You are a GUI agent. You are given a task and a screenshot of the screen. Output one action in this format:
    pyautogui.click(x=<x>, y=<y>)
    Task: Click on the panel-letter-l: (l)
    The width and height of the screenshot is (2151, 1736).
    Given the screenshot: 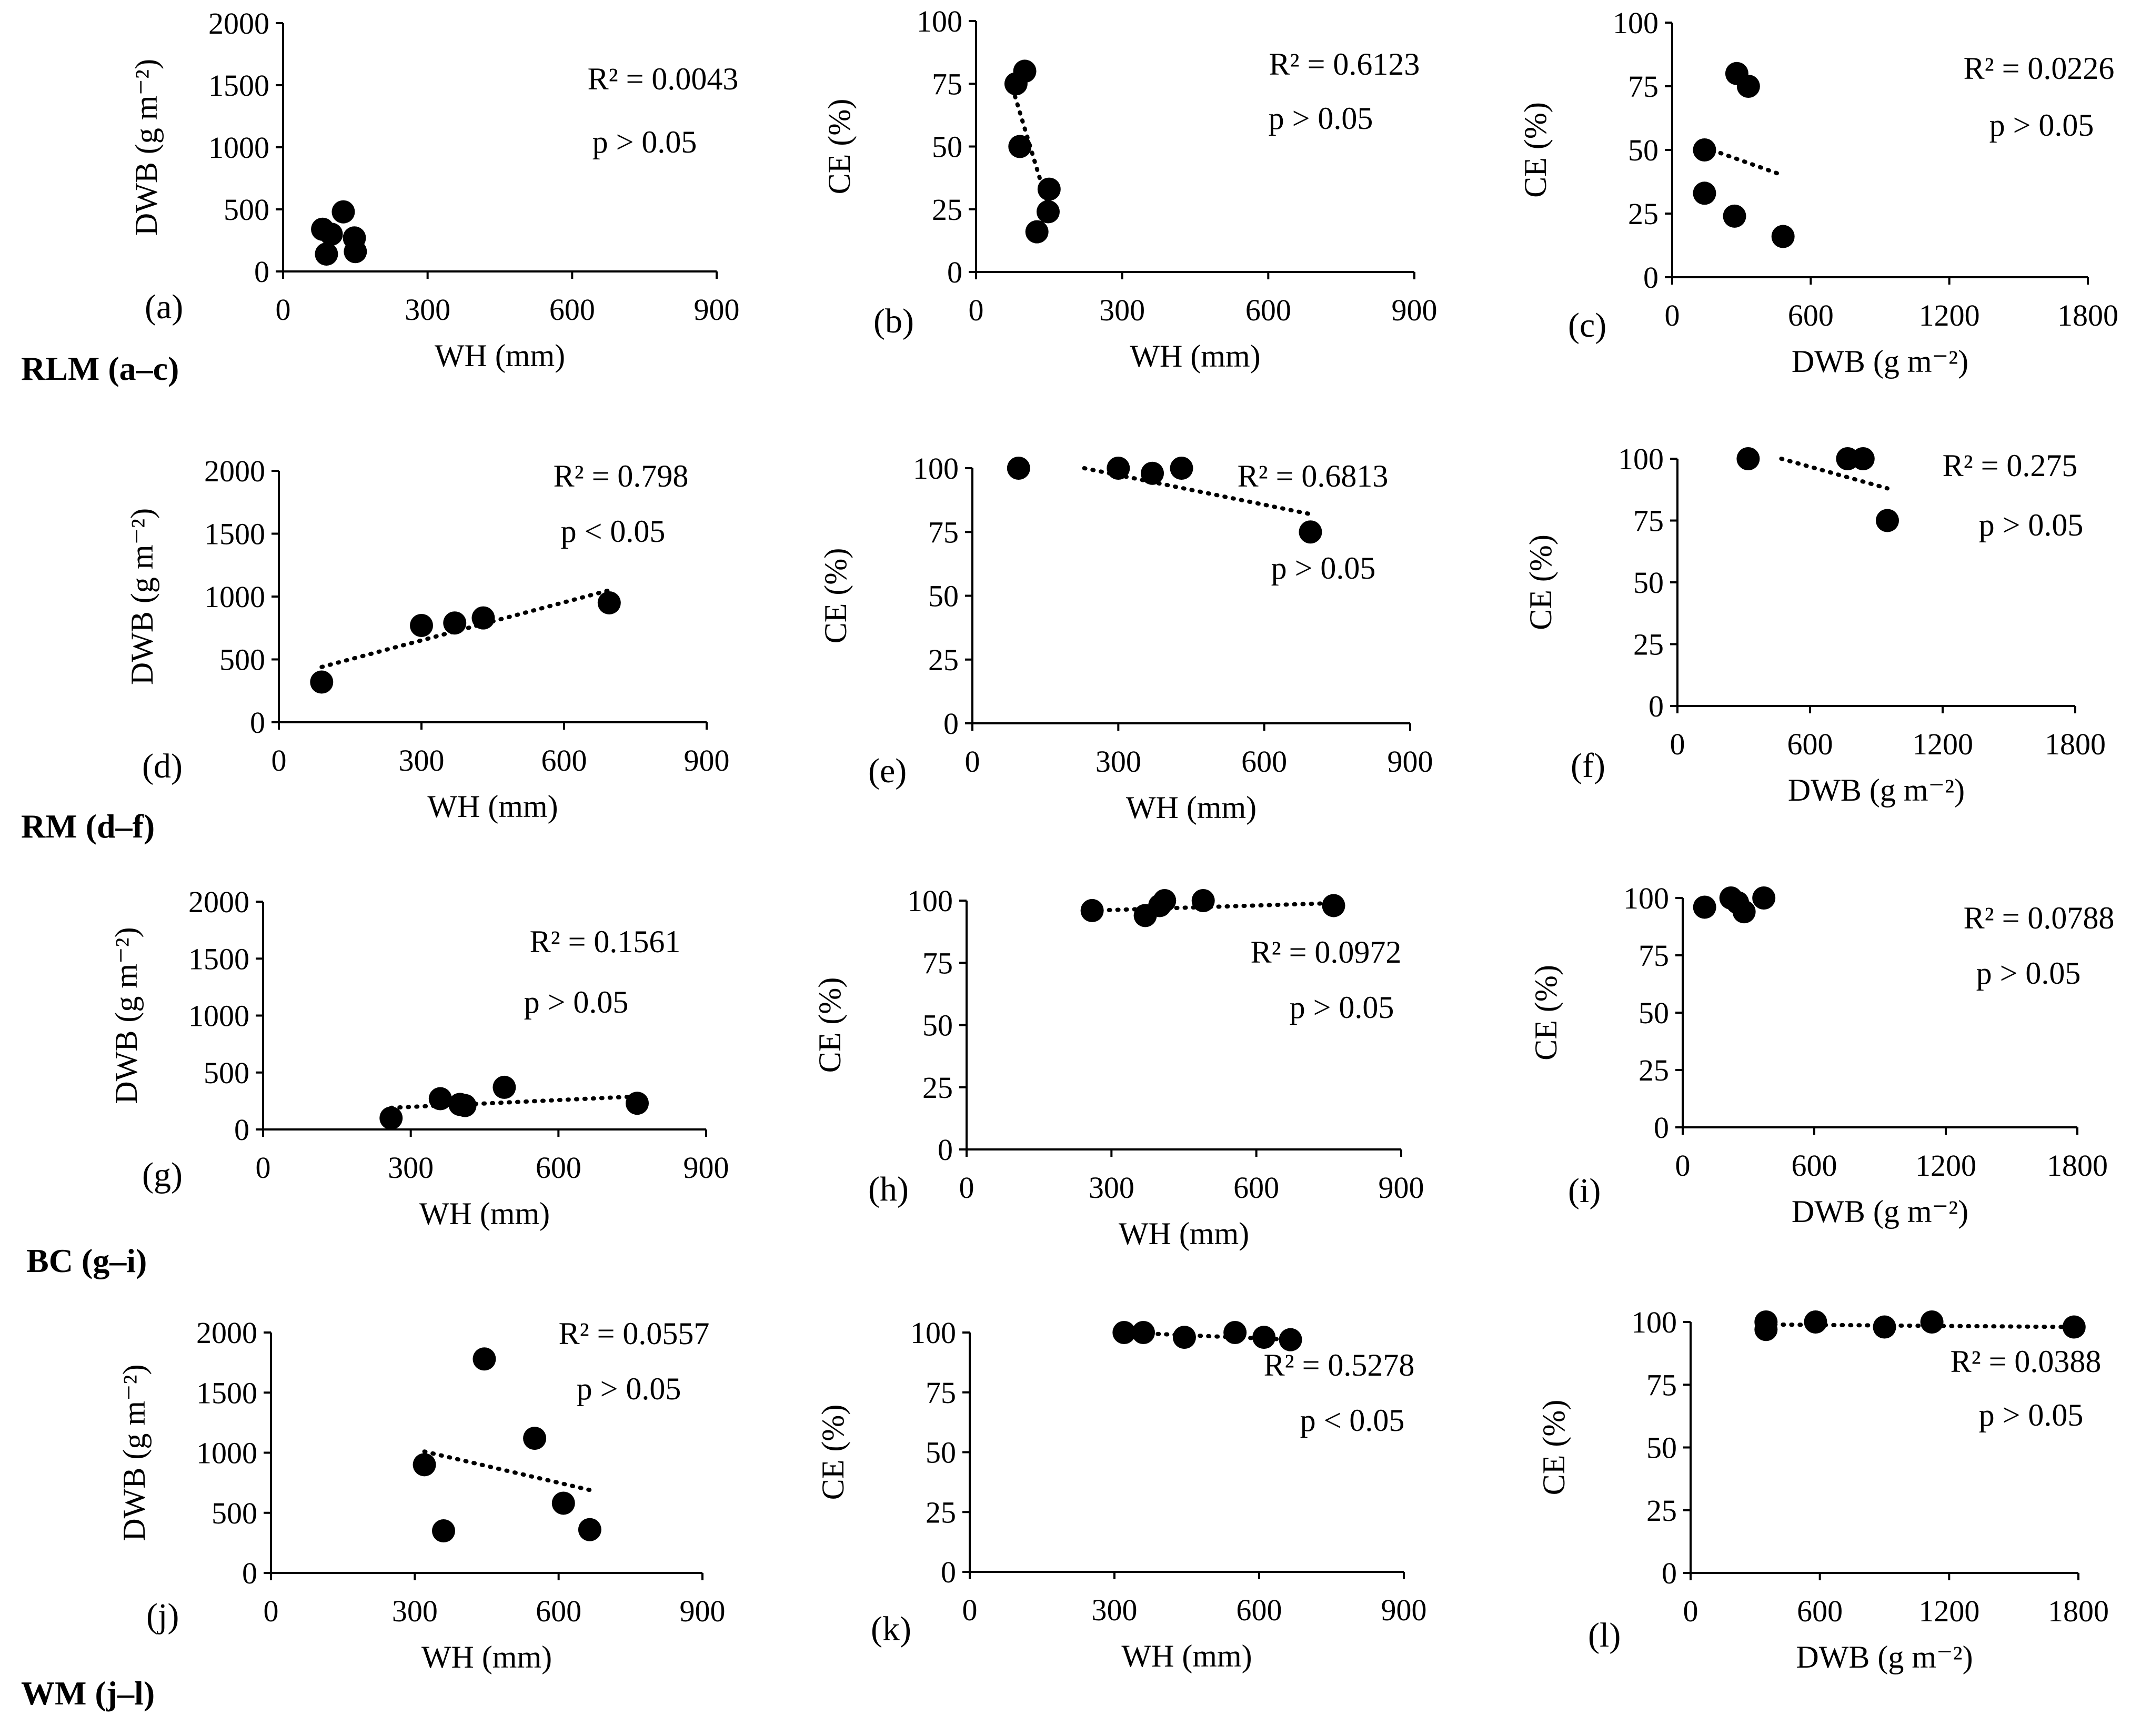 What is the action you would take?
    pyautogui.click(x=1605, y=1635)
    